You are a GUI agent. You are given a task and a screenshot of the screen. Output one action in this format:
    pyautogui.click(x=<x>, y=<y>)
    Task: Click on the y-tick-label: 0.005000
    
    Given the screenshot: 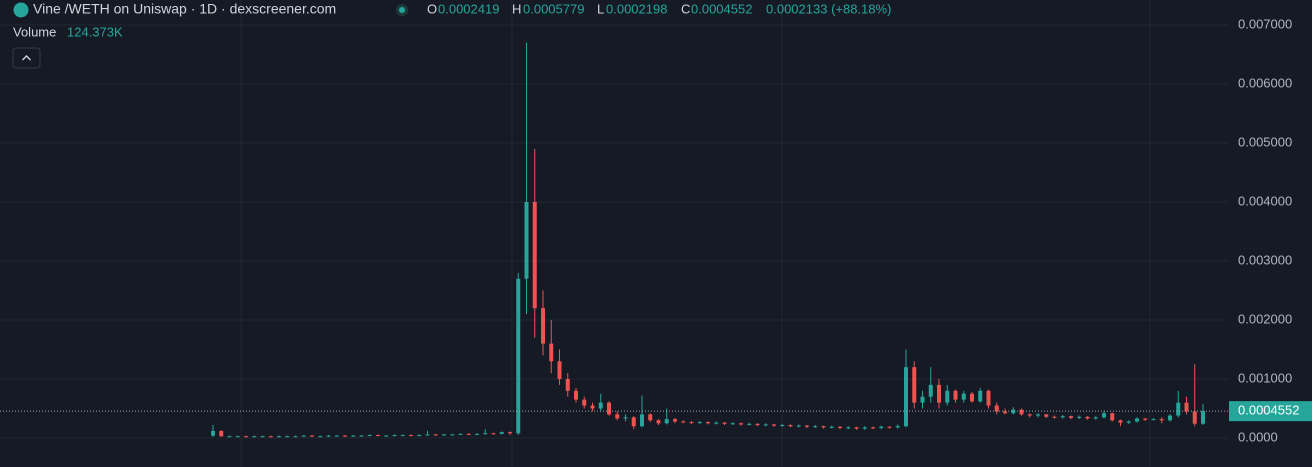 What is the action you would take?
    pyautogui.click(x=1265, y=141)
    